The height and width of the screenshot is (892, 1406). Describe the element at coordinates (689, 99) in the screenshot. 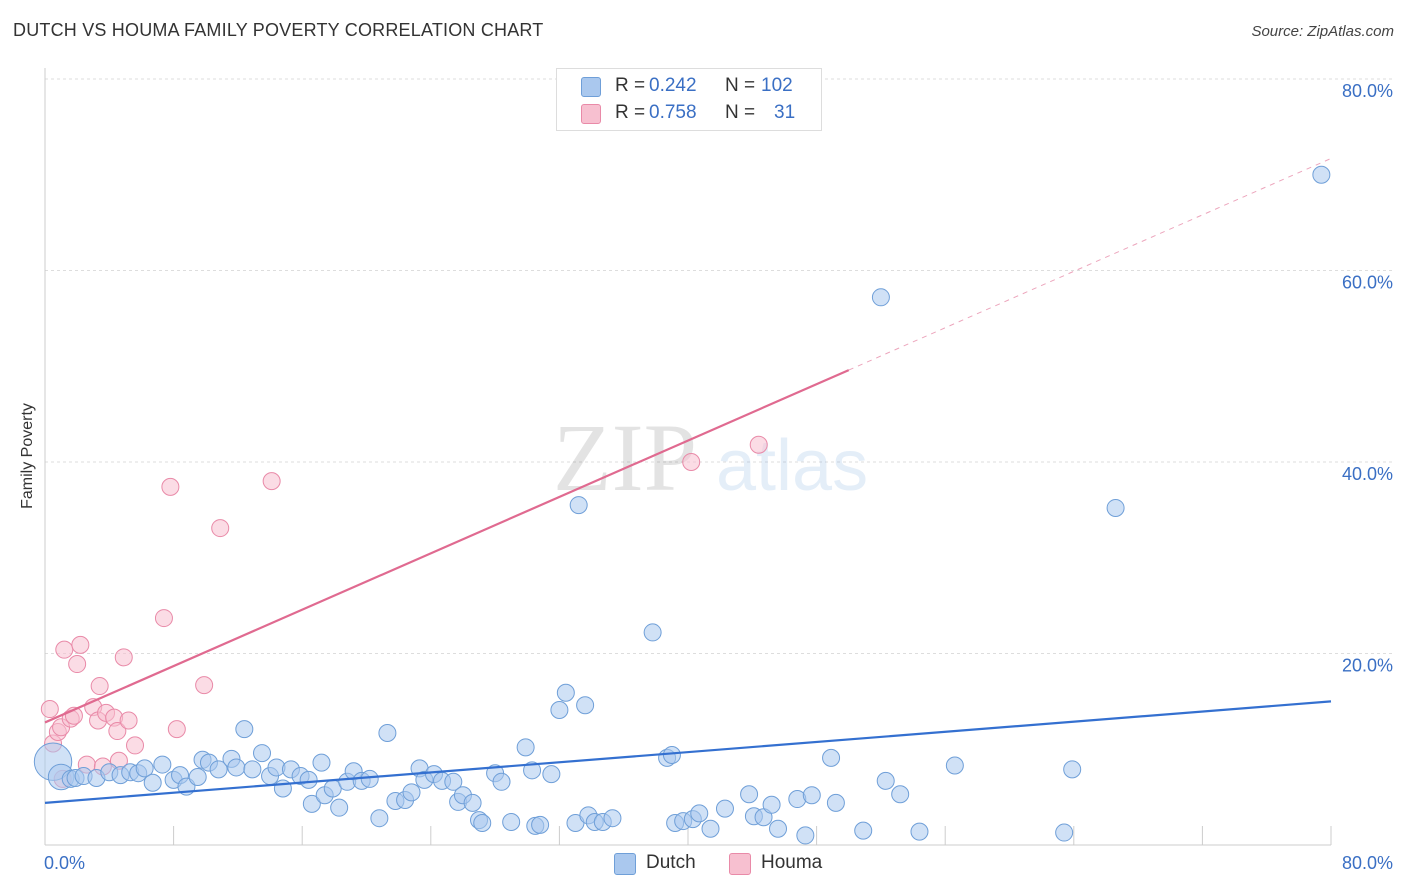

I see `correlation-legend: R = 0.242 N = 102 R = 0.758 N = 31` at that location.